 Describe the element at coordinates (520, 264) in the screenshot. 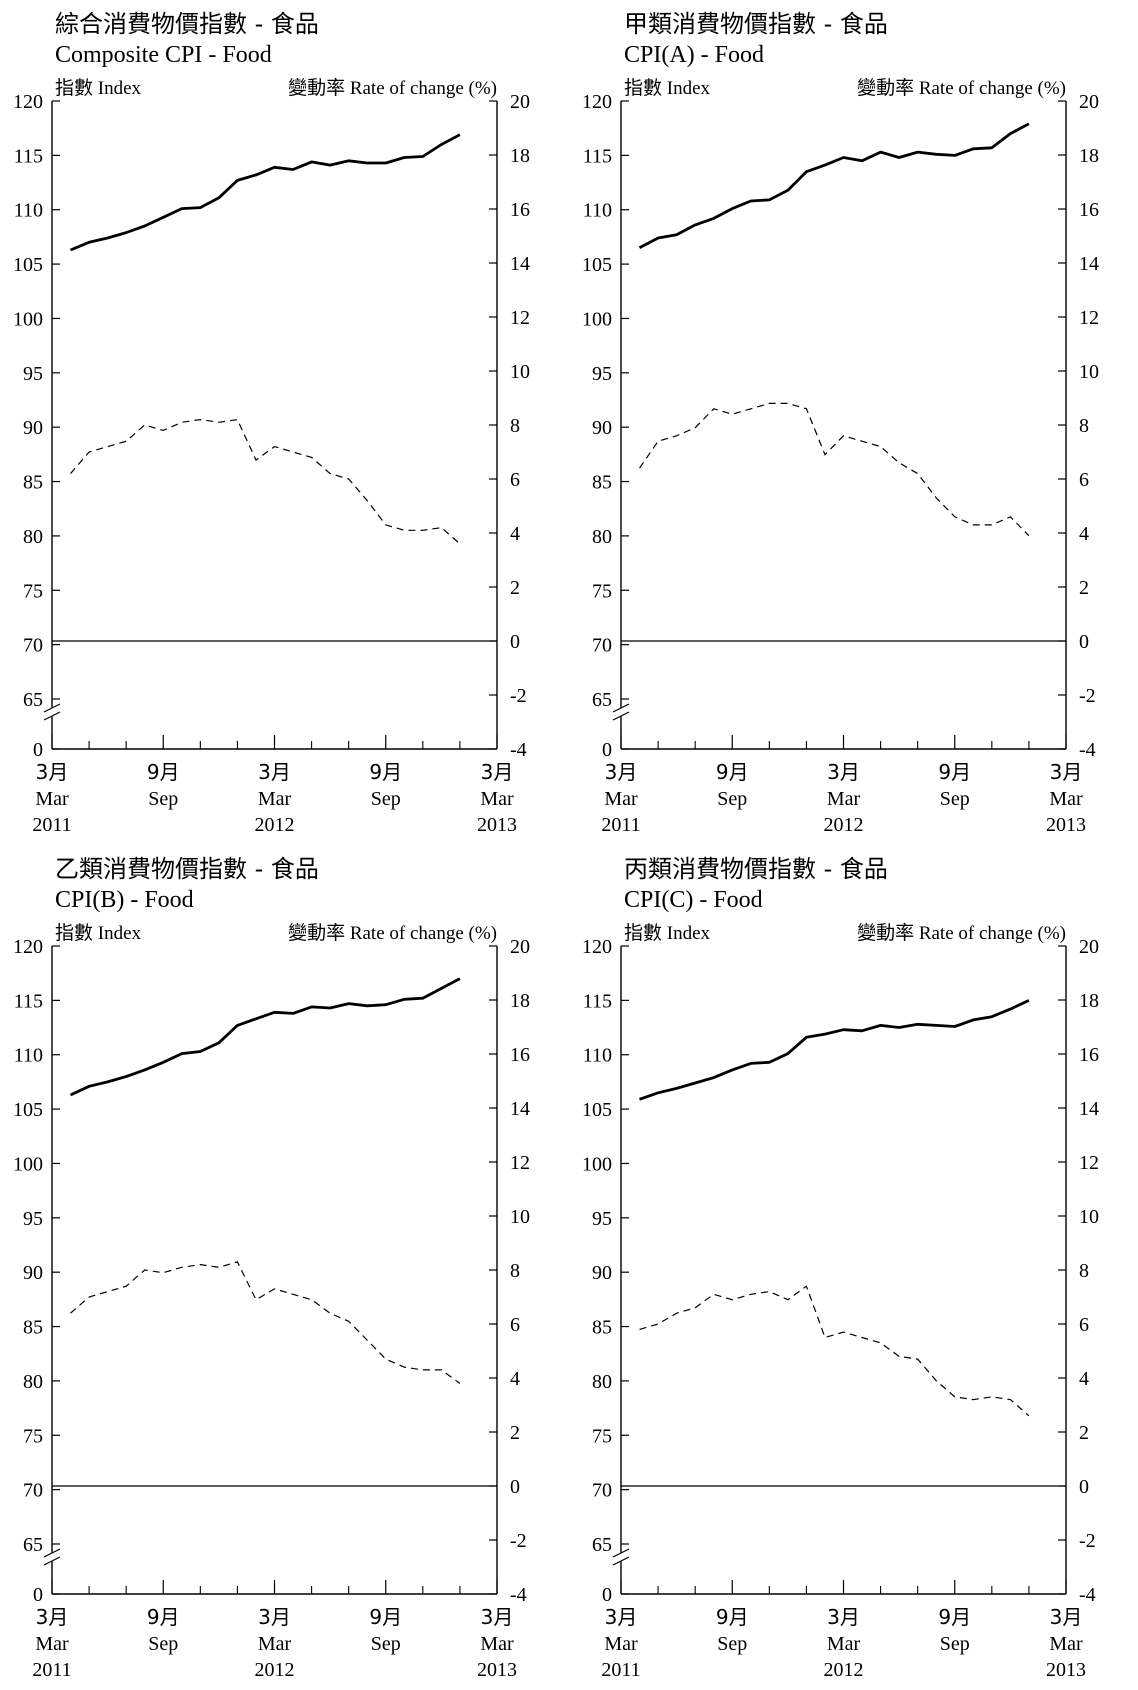

I see `right-tick-label: 14` at that location.